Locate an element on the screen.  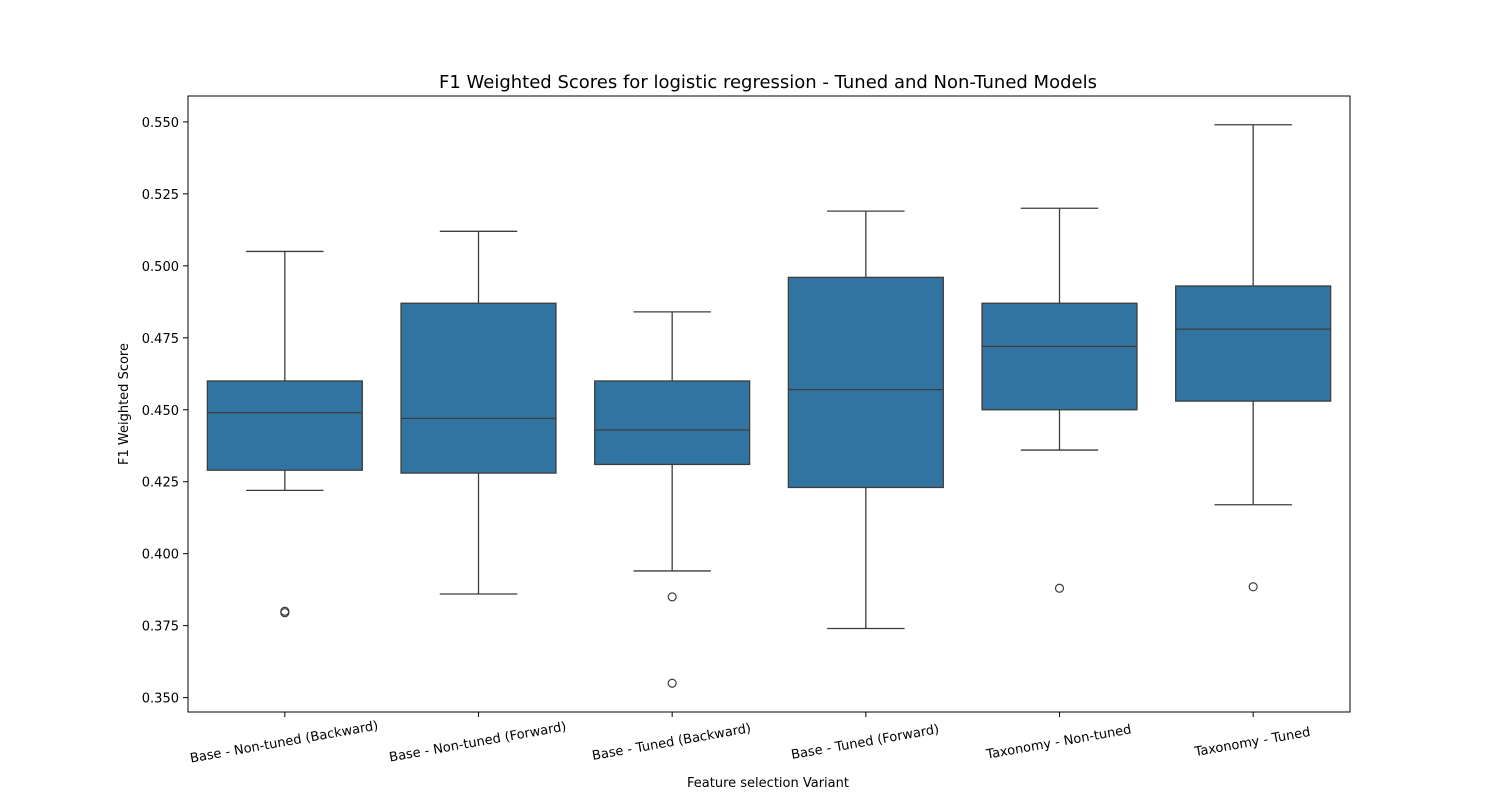
y-tick-label-6: 0.500 is located at coordinates (160, 267).